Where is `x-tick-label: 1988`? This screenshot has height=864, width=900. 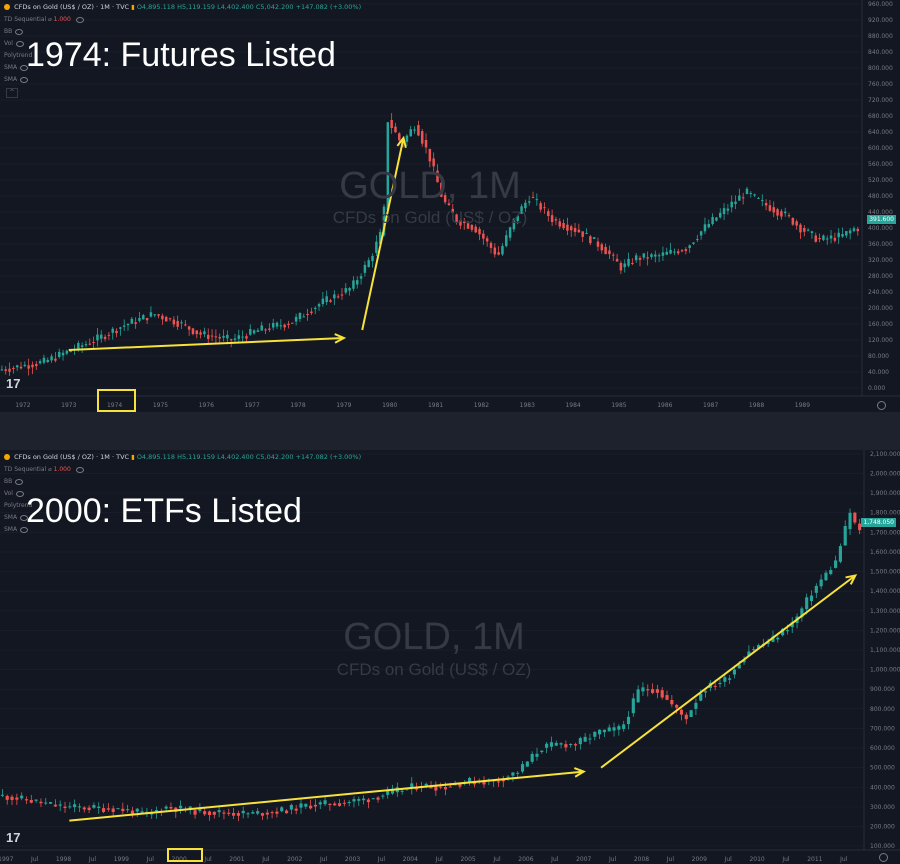 x-tick-label: 1988 is located at coordinates (756, 405).